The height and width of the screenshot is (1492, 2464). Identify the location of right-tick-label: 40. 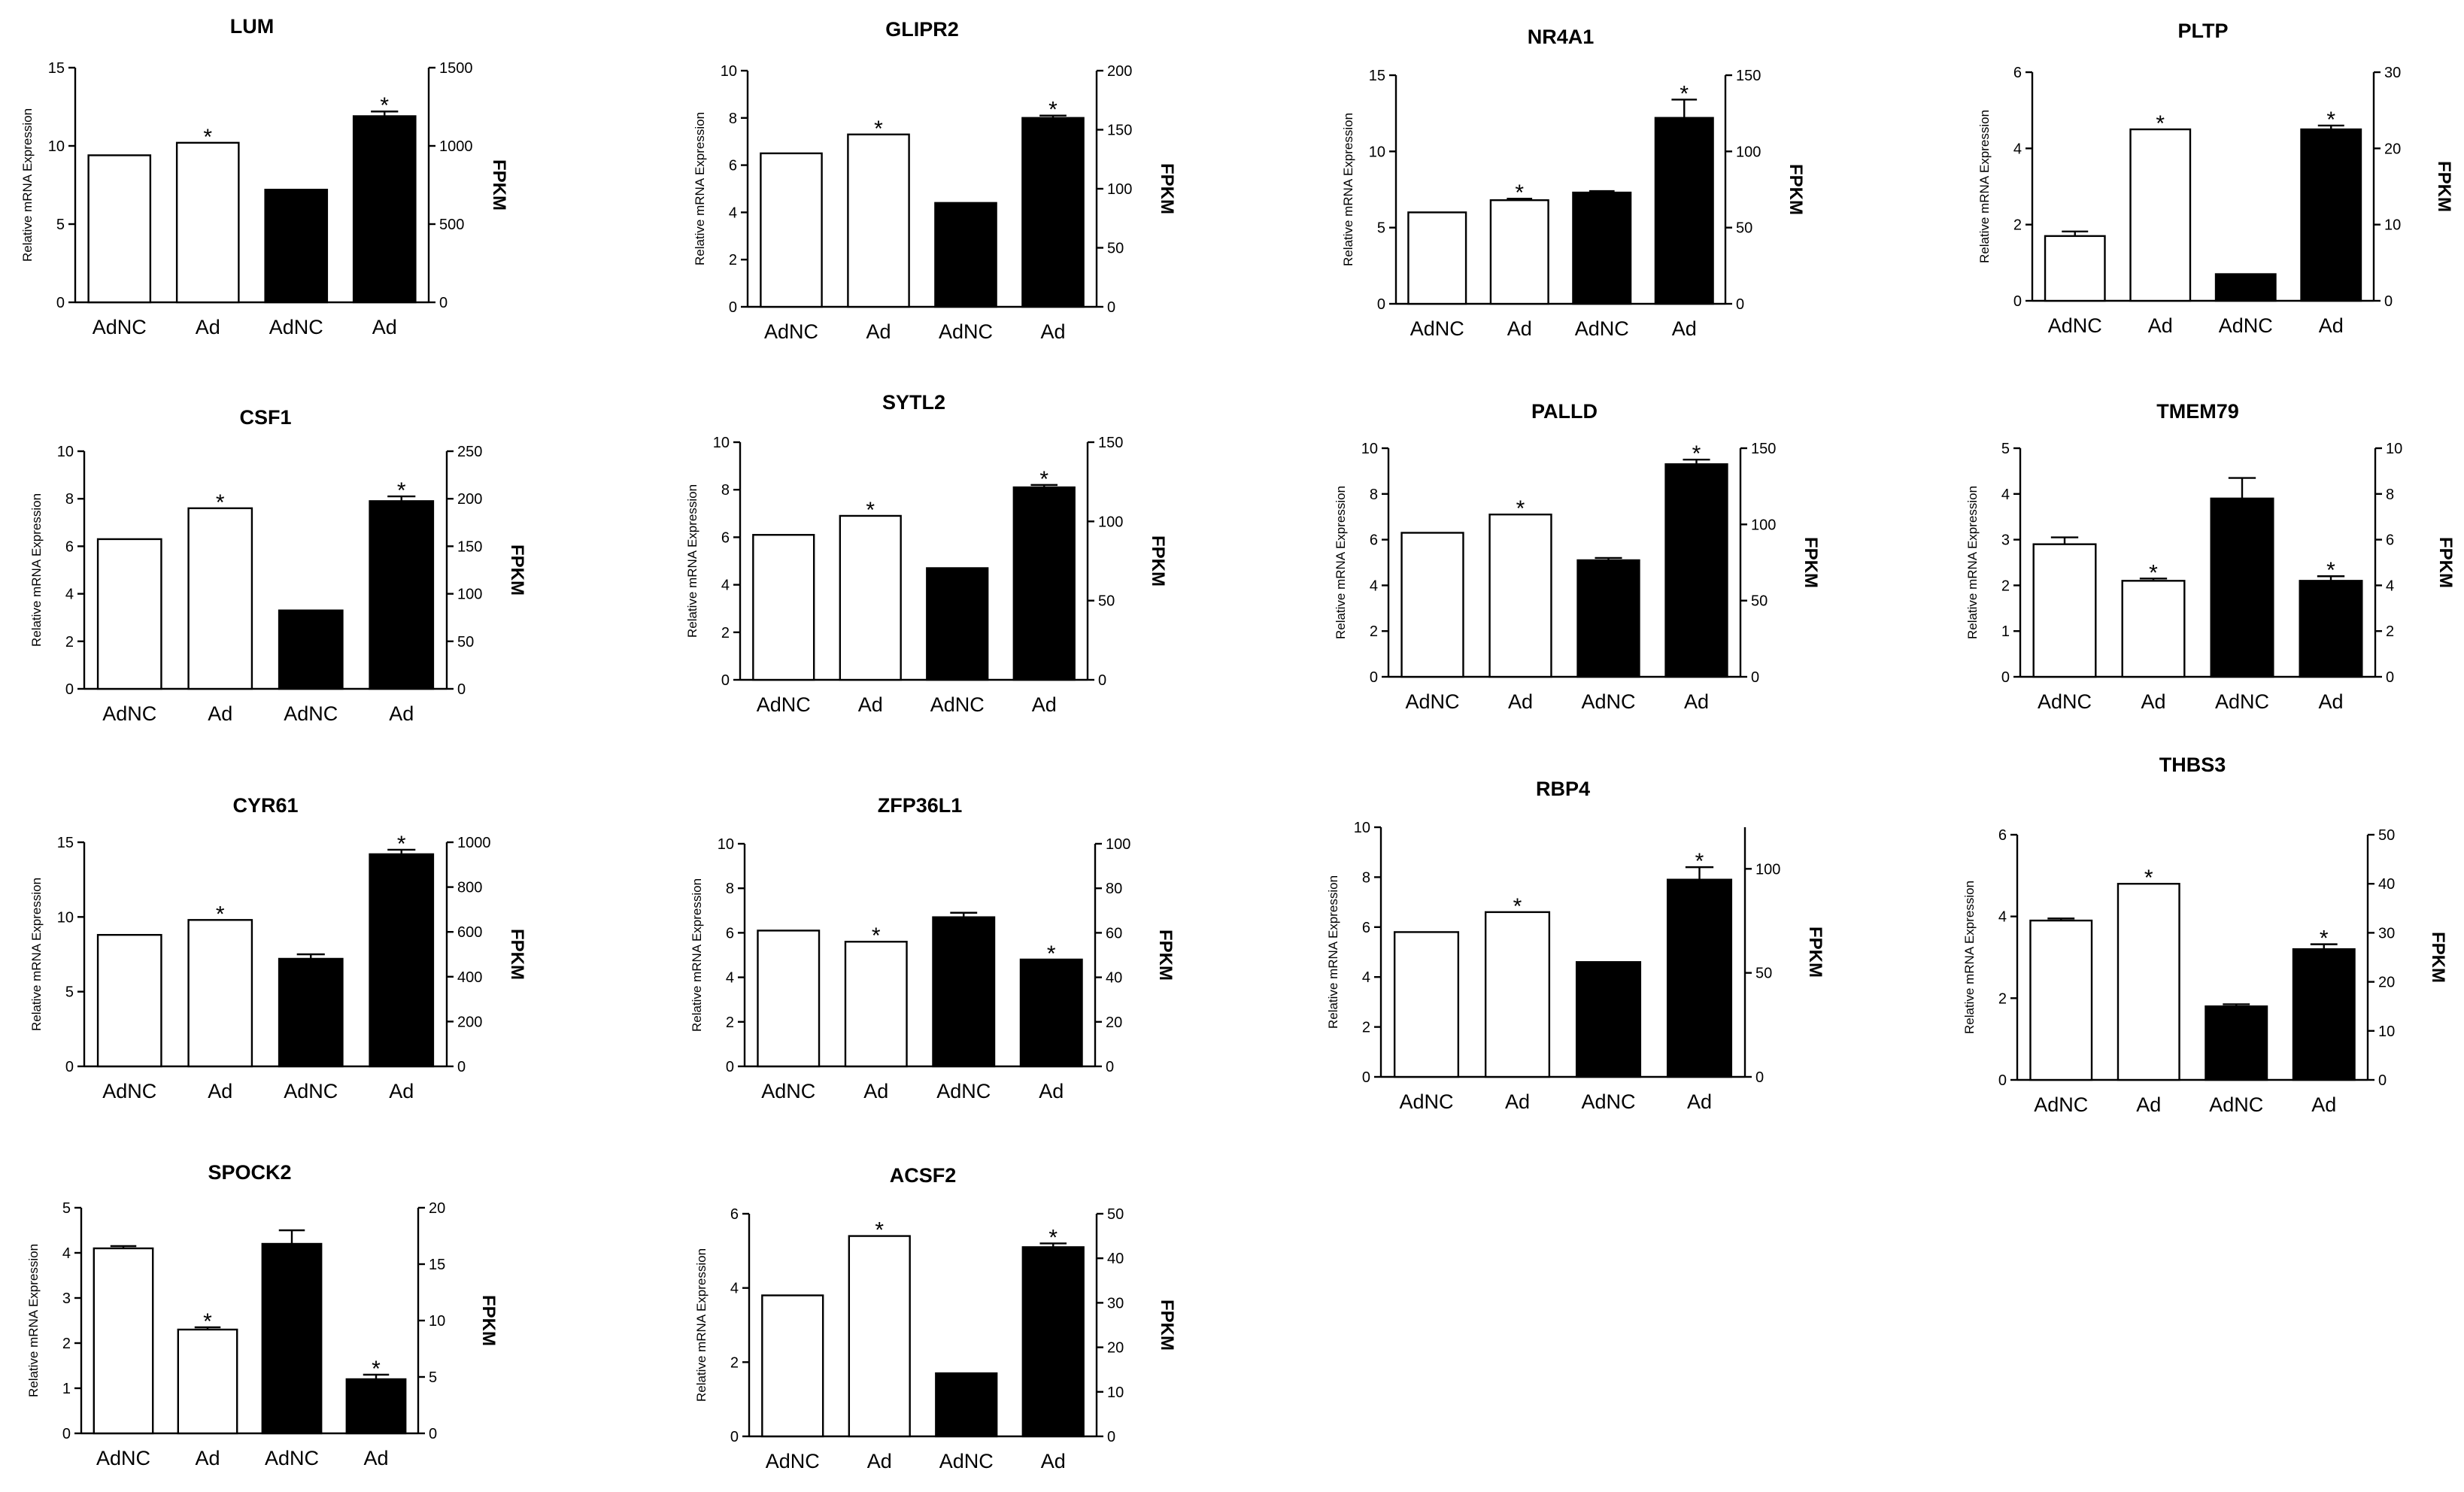
(2386, 884).